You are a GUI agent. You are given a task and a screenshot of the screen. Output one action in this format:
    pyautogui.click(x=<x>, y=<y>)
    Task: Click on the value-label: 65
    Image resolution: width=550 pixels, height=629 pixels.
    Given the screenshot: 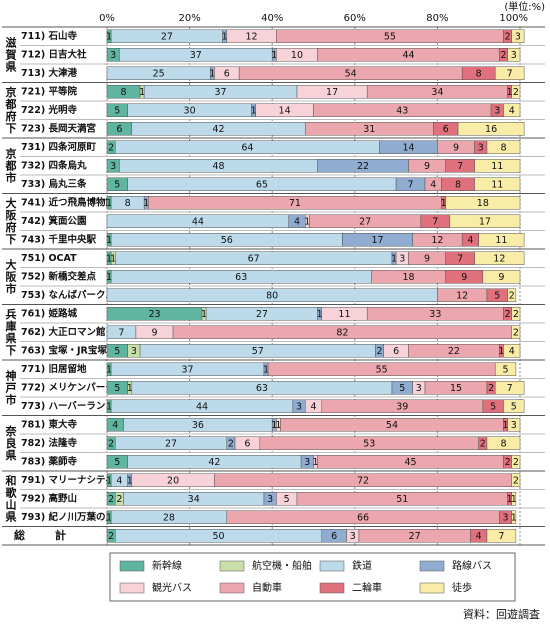 What is the action you would take?
    pyautogui.click(x=262, y=184)
    